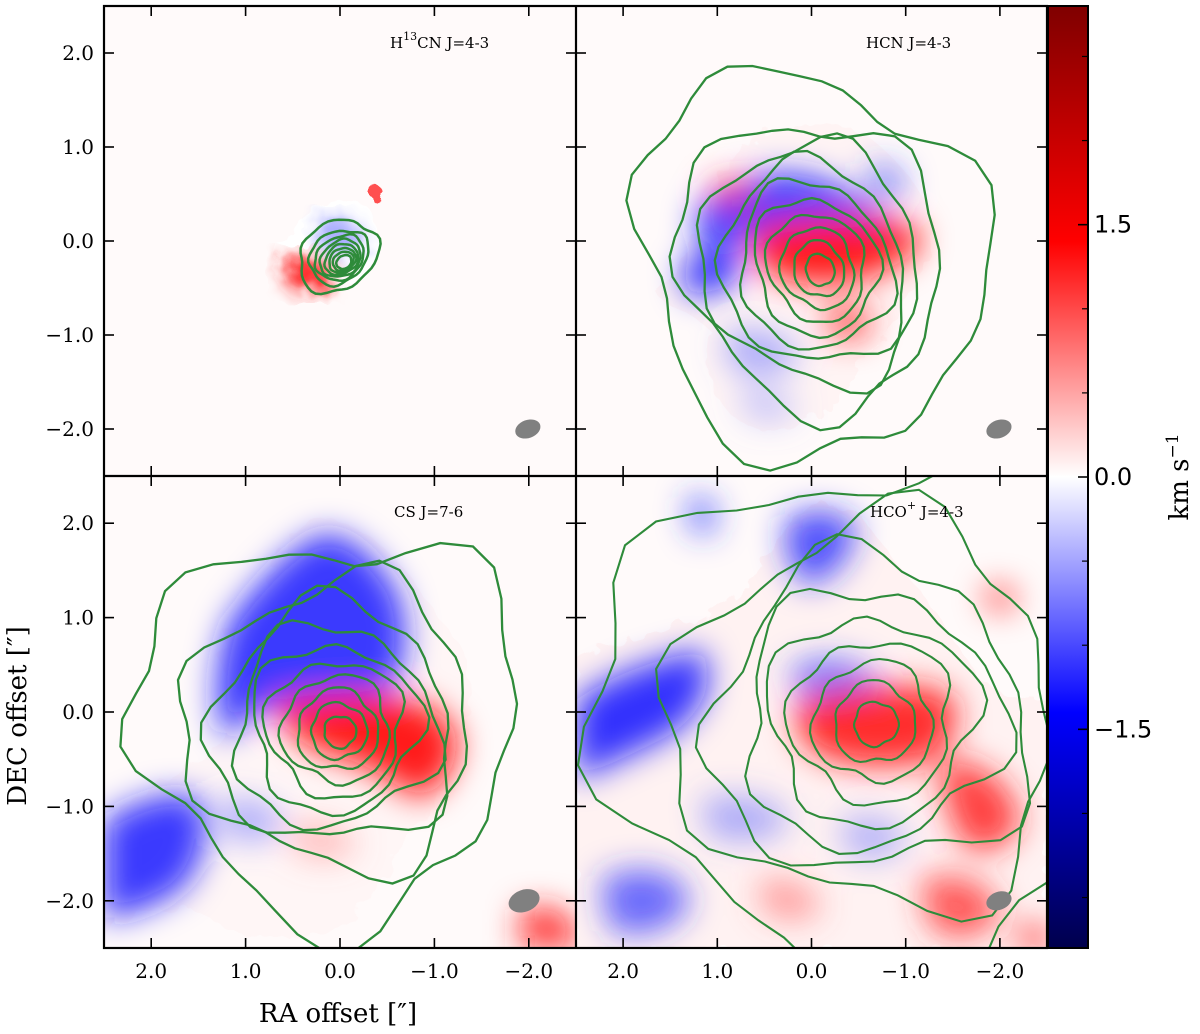 Image resolution: width=1200 pixels, height=1034 pixels. What do you see at coordinates (1179, 476) in the screenshot?
I see `colorbar-label: km s−1` at bounding box center [1179, 476].